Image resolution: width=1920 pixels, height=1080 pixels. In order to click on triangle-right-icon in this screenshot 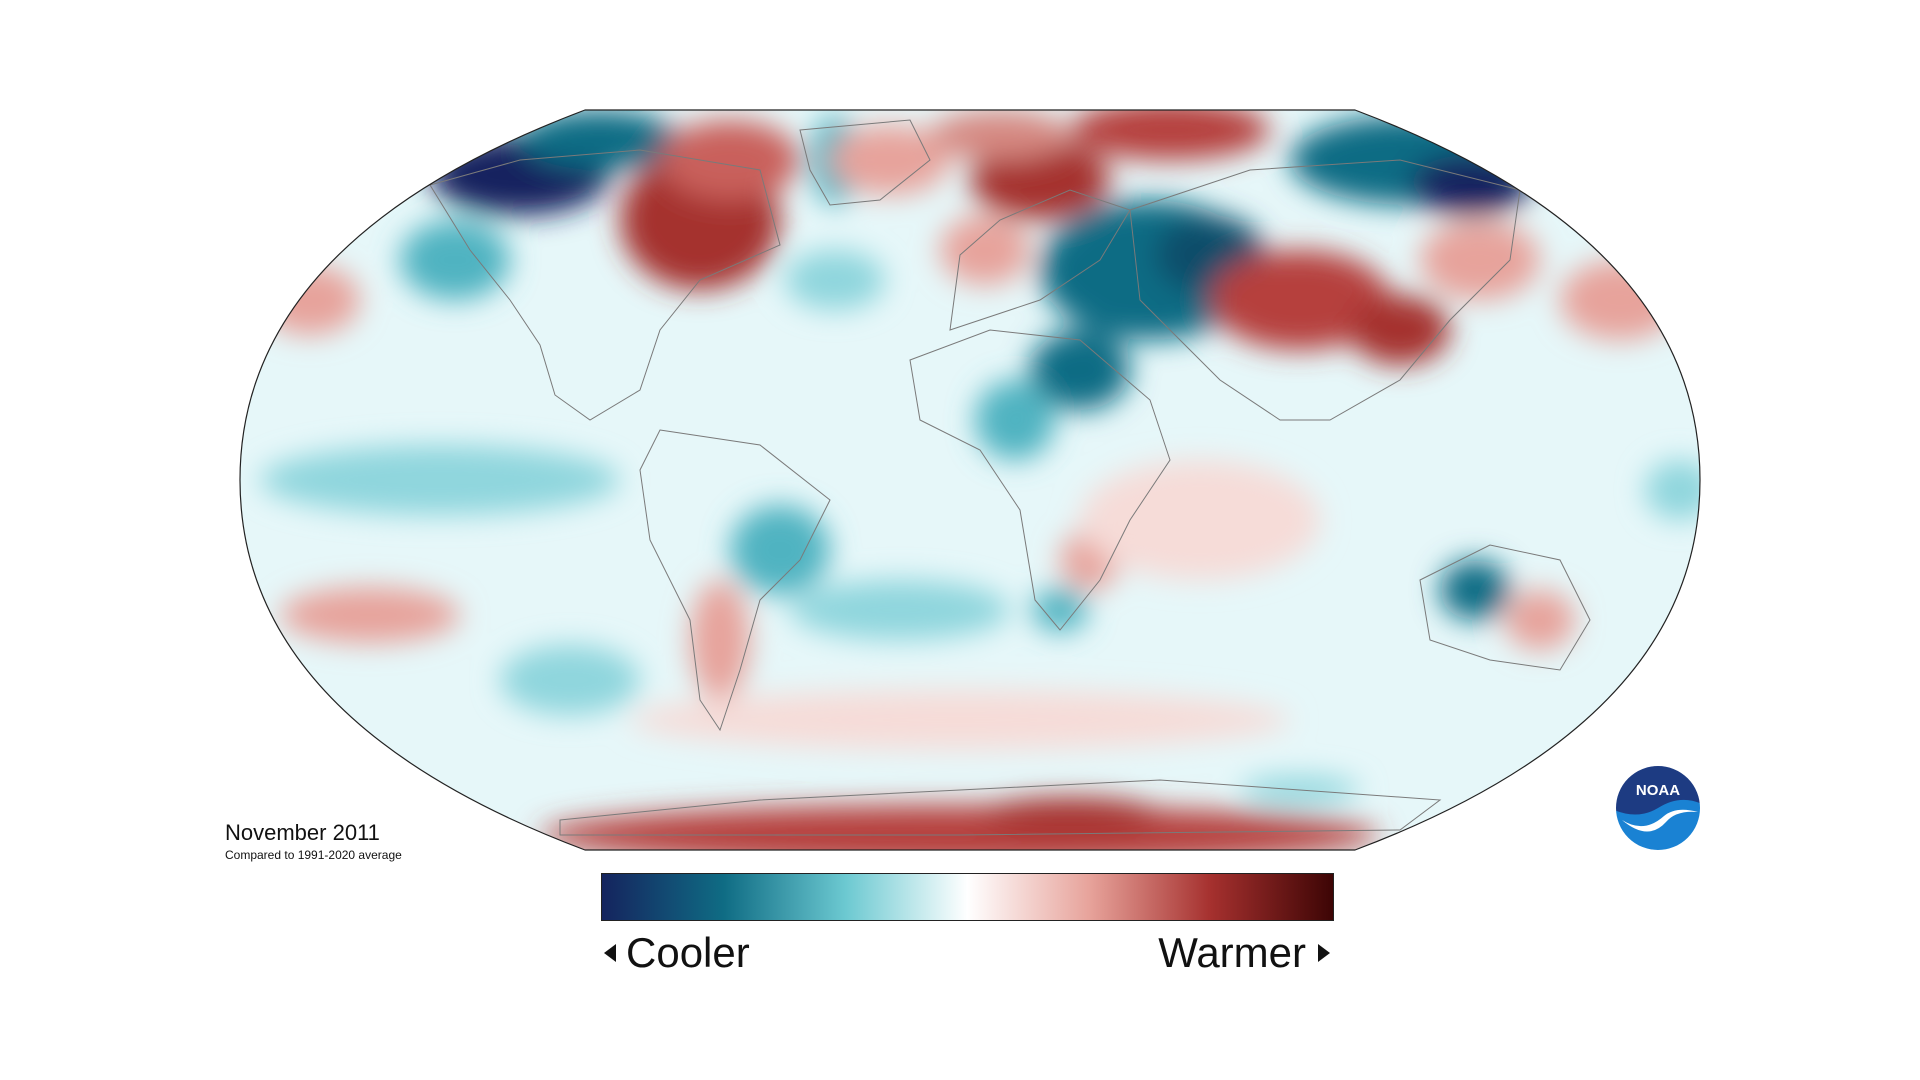, I will do `click(1324, 953)`.